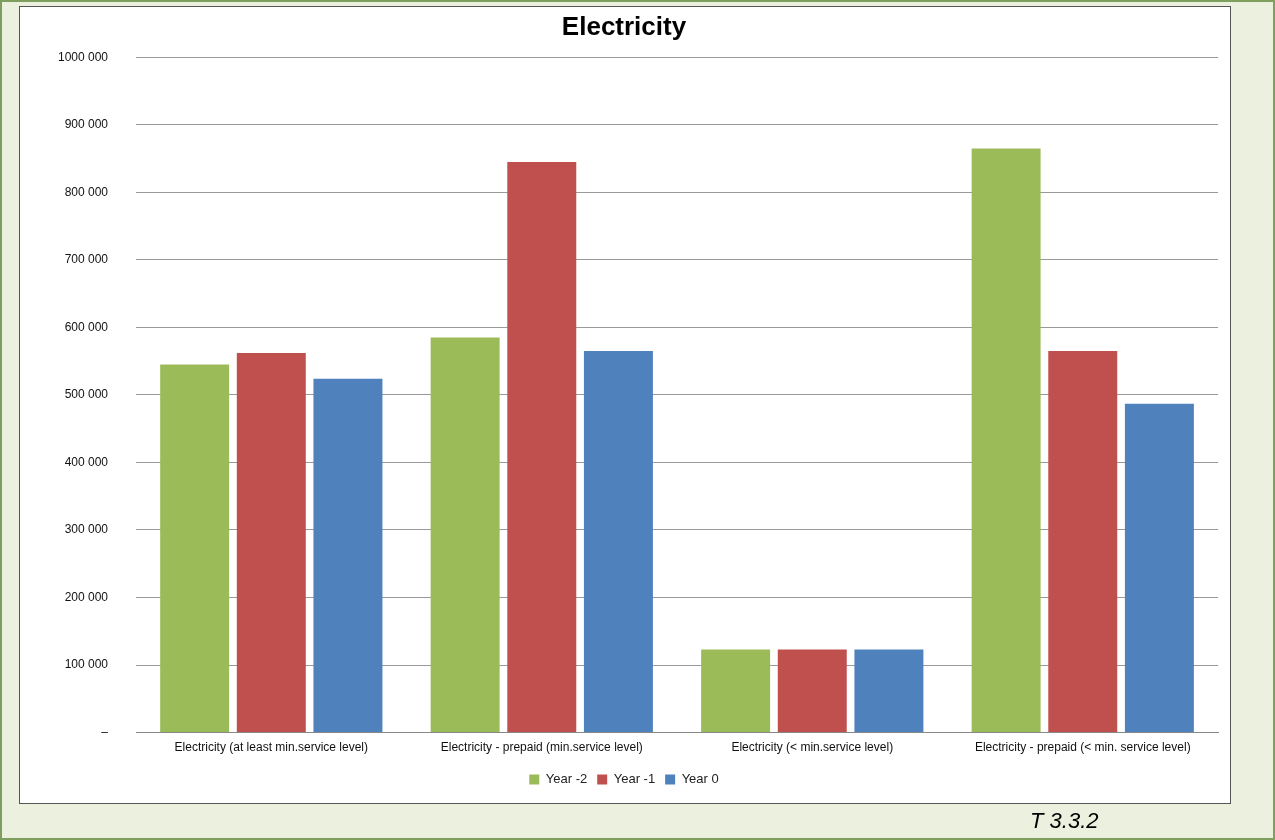  I want to click on x-tick-label: Electricity - prepaid (< min. service level), so click(1082, 747).